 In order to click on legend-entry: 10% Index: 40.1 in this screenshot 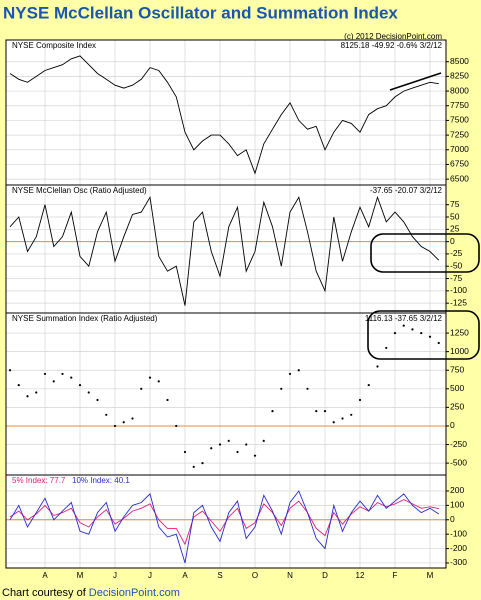, I will do `click(101, 480)`.